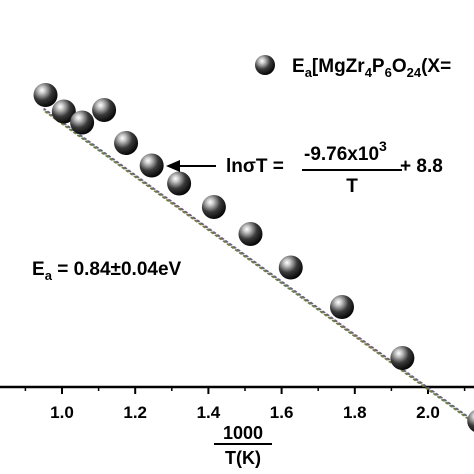  Describe the element at coordinates (304, 167) in the screenshot. I see `fit-equation: lnσT = -9.76x10³ T + 8.8` at that location.